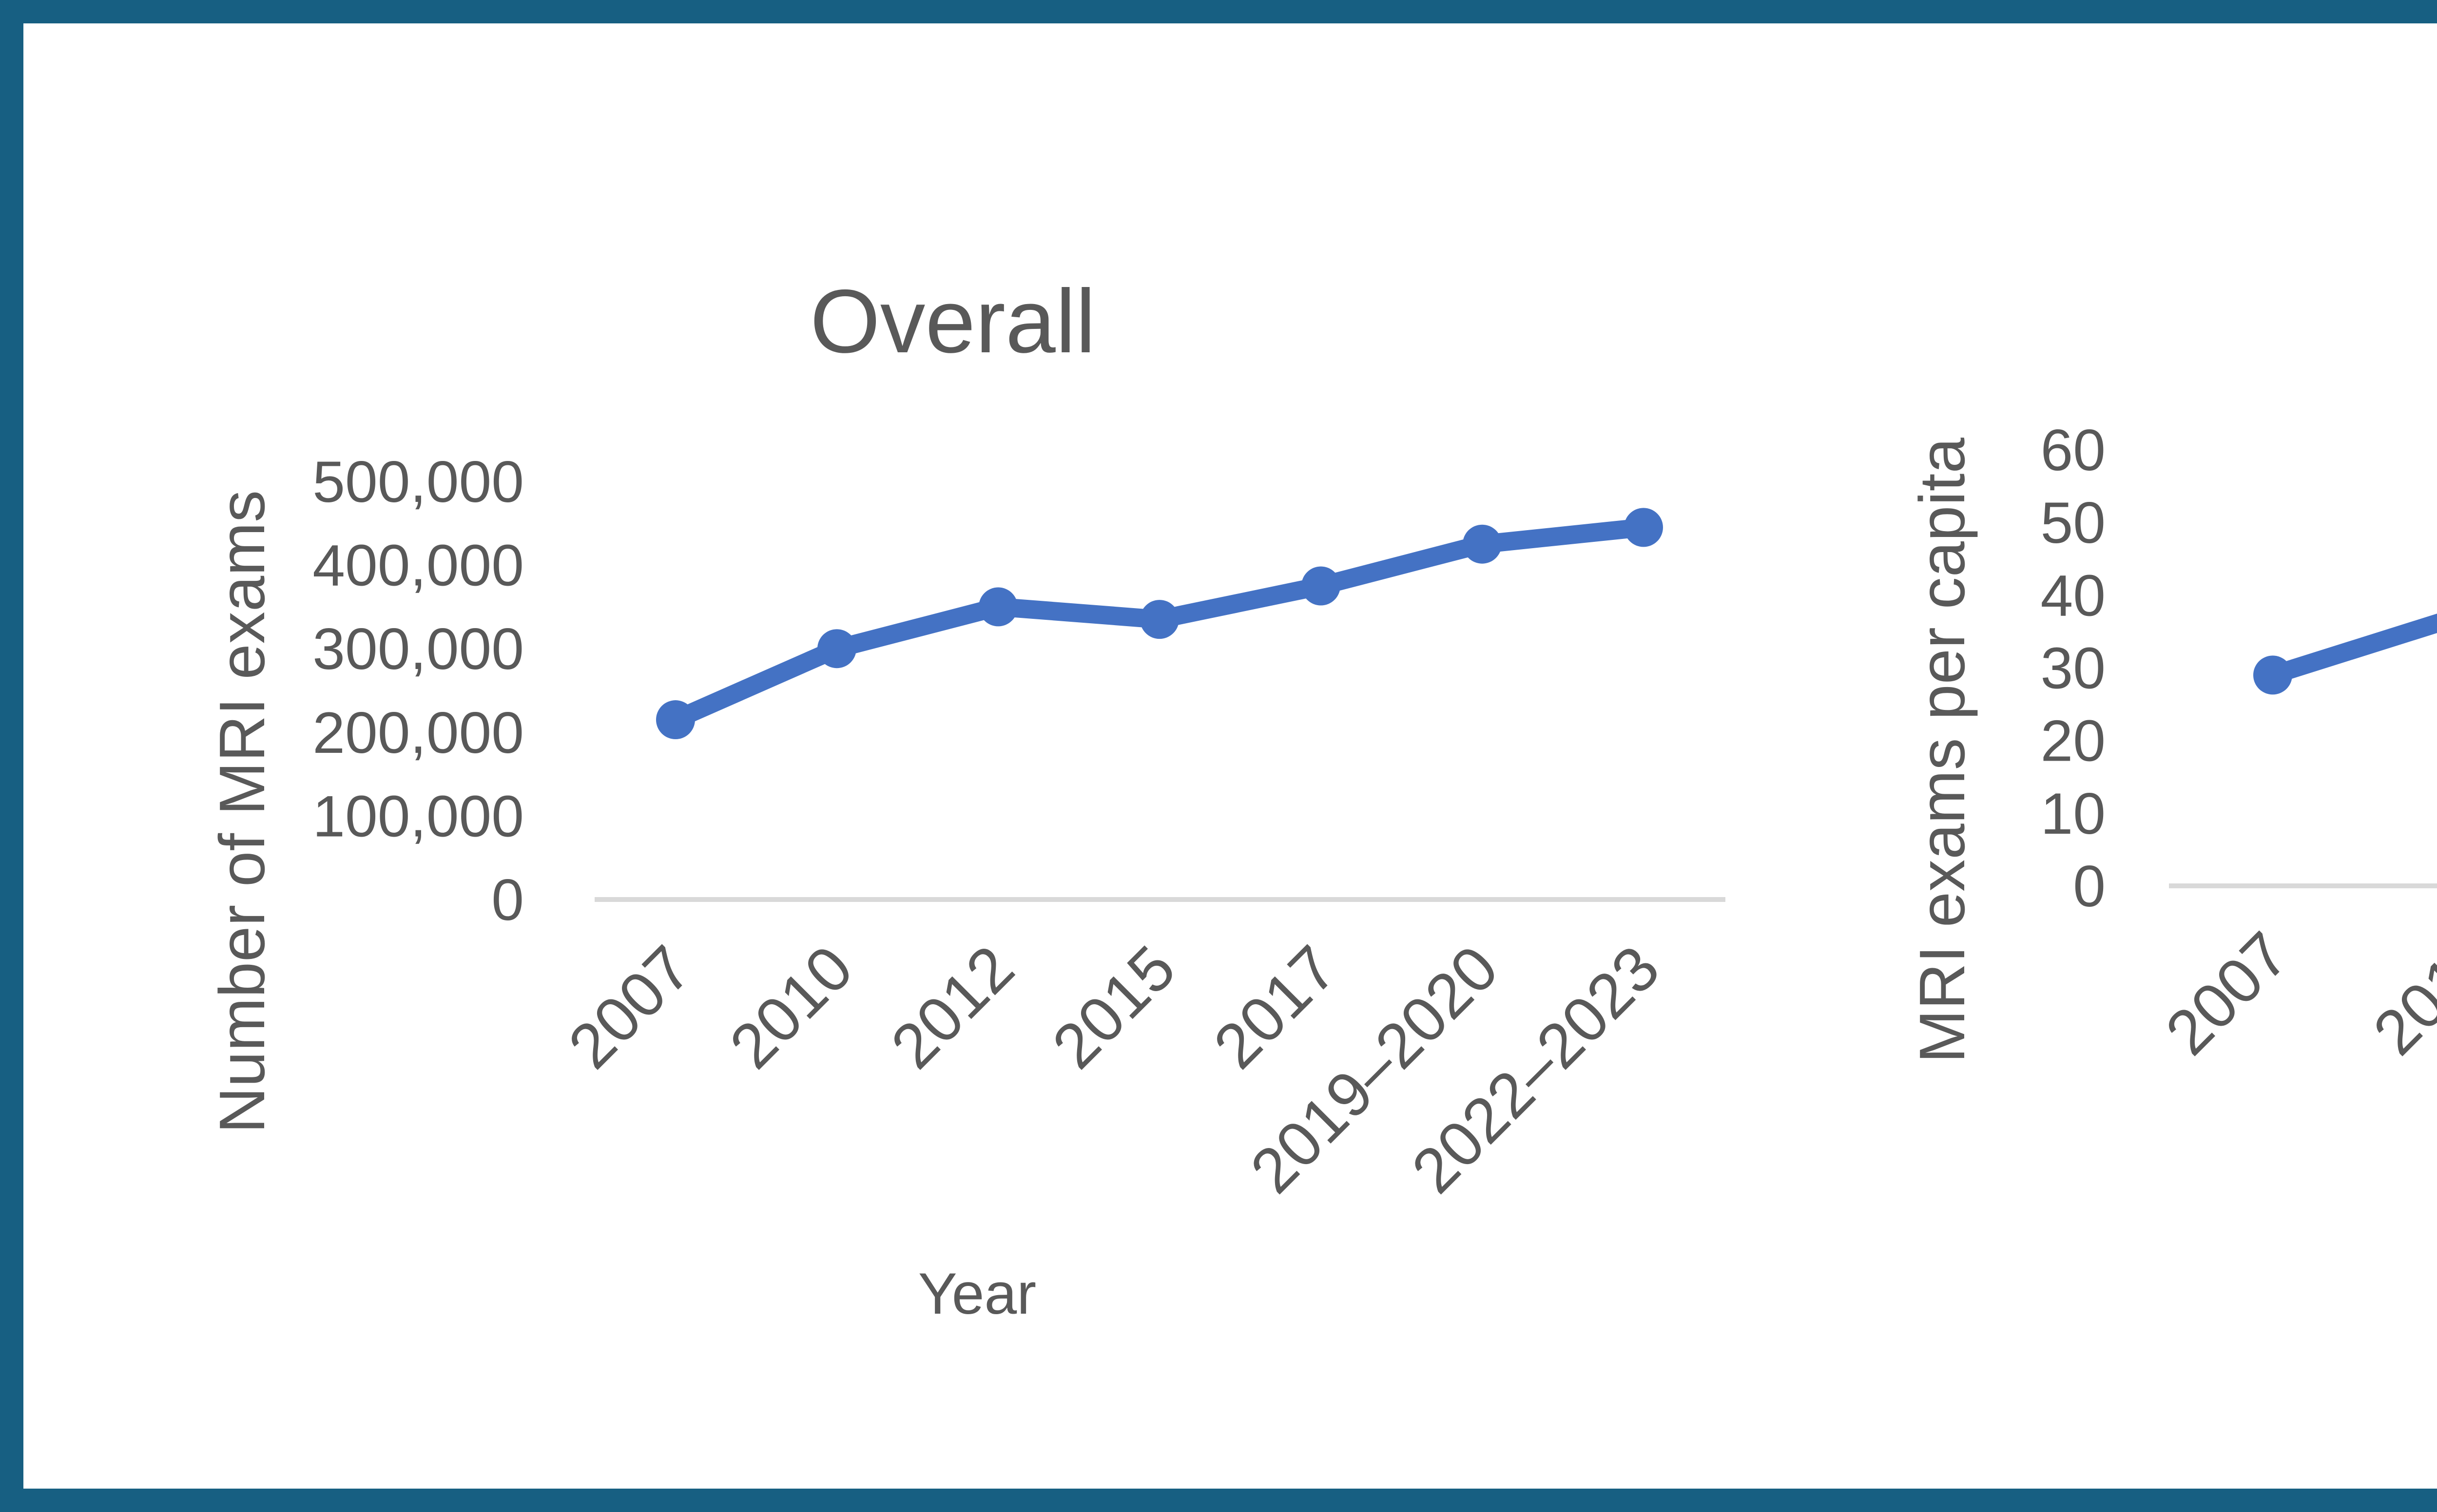  Describe the element at coordinates (418, 733) in the screenshot. I see `y-tick-label: 200,000` at that location.